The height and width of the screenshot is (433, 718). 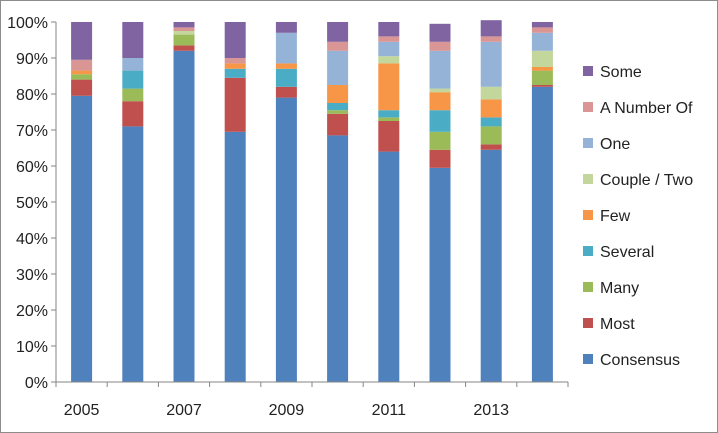 What do you see at coordinates (286, 239) in the screenshot?
I see `bar-segment-consensus-2009` at bounding box center [286, 239].